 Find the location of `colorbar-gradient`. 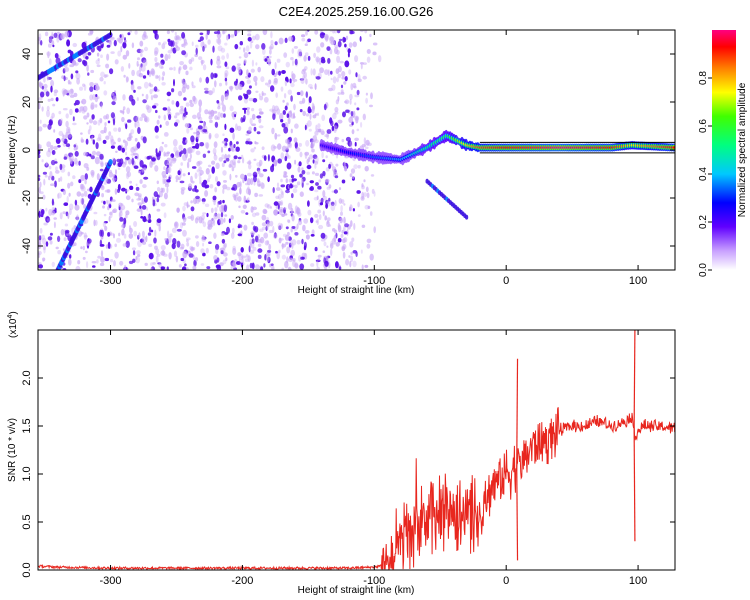

colorbar-gradient is located at coordinates (724, 150).